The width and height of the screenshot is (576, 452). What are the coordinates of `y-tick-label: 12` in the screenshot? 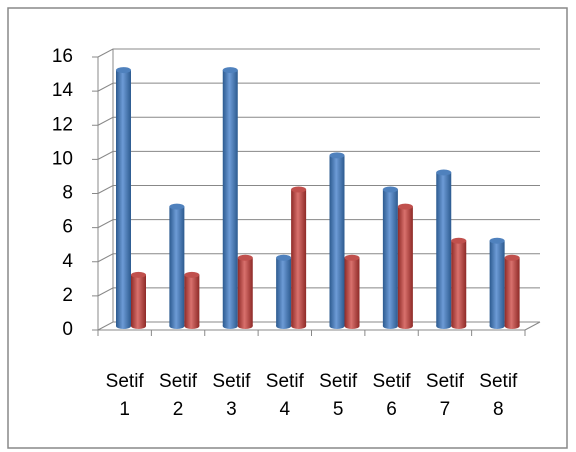 It's located at (62, 124).